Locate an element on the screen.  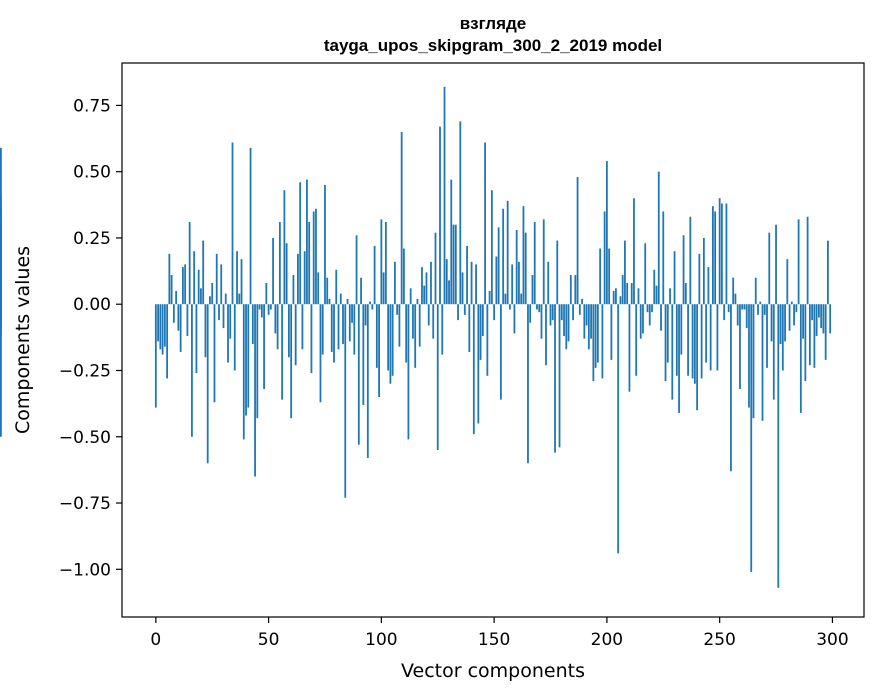
x-tick-label: 300 is located at coordinates (832, 640).